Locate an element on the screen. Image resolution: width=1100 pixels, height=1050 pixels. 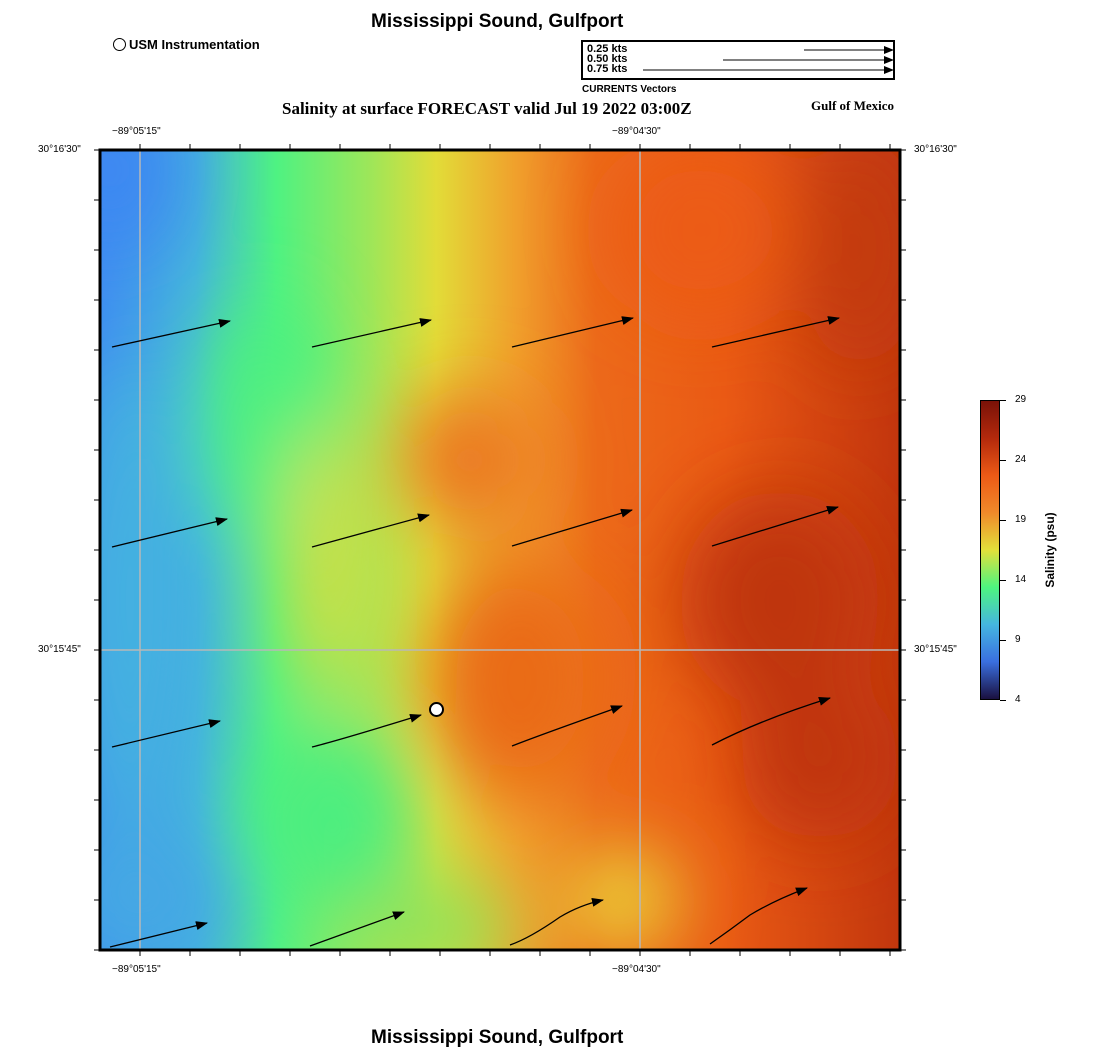
colorbar-tick-label: 4 is located at coordinates (1018, 699).